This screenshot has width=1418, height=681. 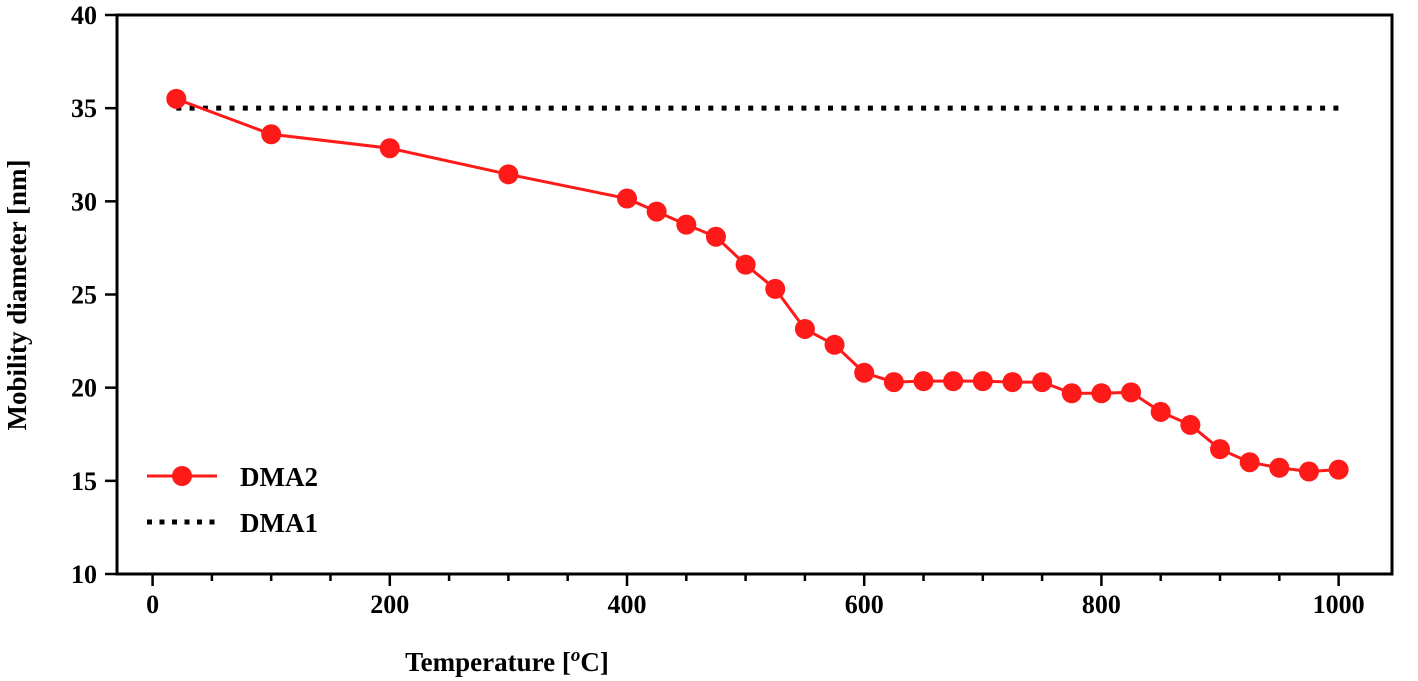 I want to click on x-axis-title: Temperature [oC], so click(x=507, y=661).